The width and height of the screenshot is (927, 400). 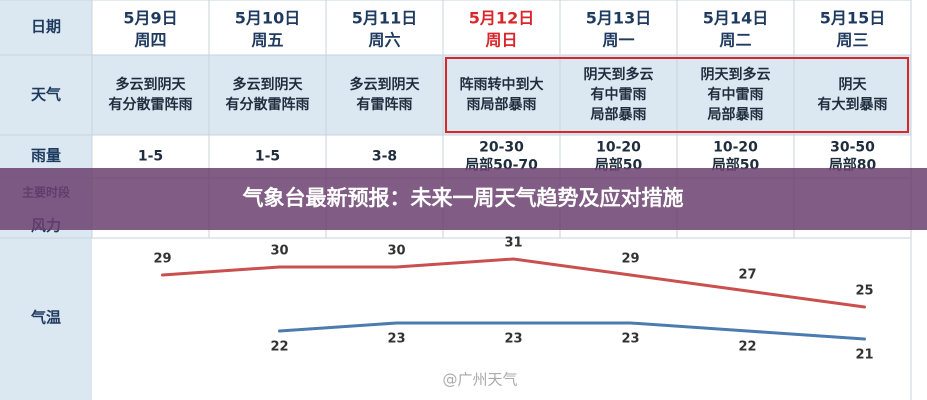 I want to click on weekday: 周一, so click(x=618, y=40).